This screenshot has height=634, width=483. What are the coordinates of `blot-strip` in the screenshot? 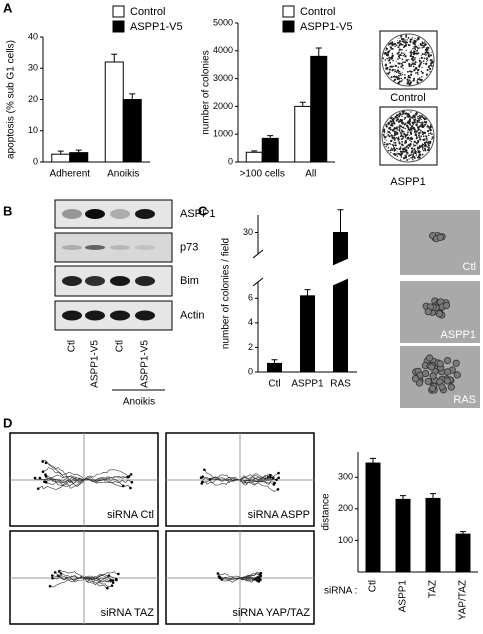 It's located at (113, 247).